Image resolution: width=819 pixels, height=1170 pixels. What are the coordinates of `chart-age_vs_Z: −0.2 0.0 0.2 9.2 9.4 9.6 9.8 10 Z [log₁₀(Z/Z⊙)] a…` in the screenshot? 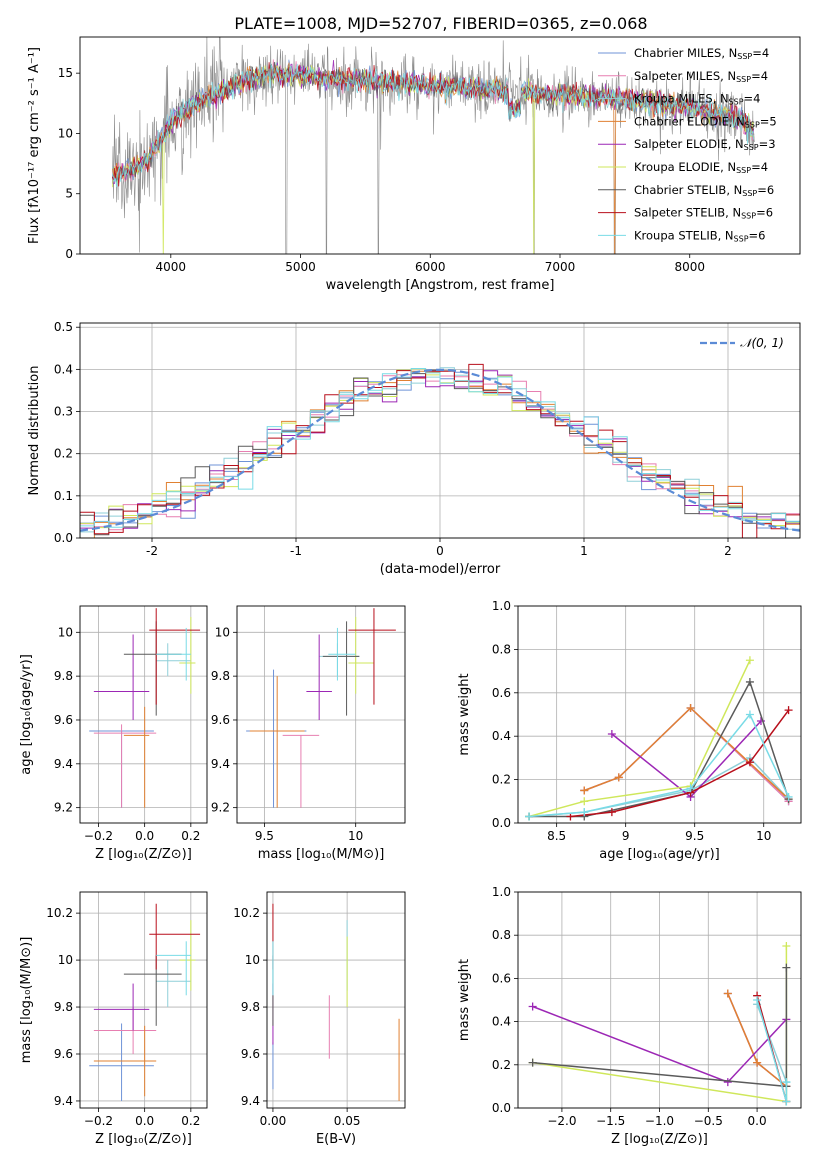 It's located at (113, 733).